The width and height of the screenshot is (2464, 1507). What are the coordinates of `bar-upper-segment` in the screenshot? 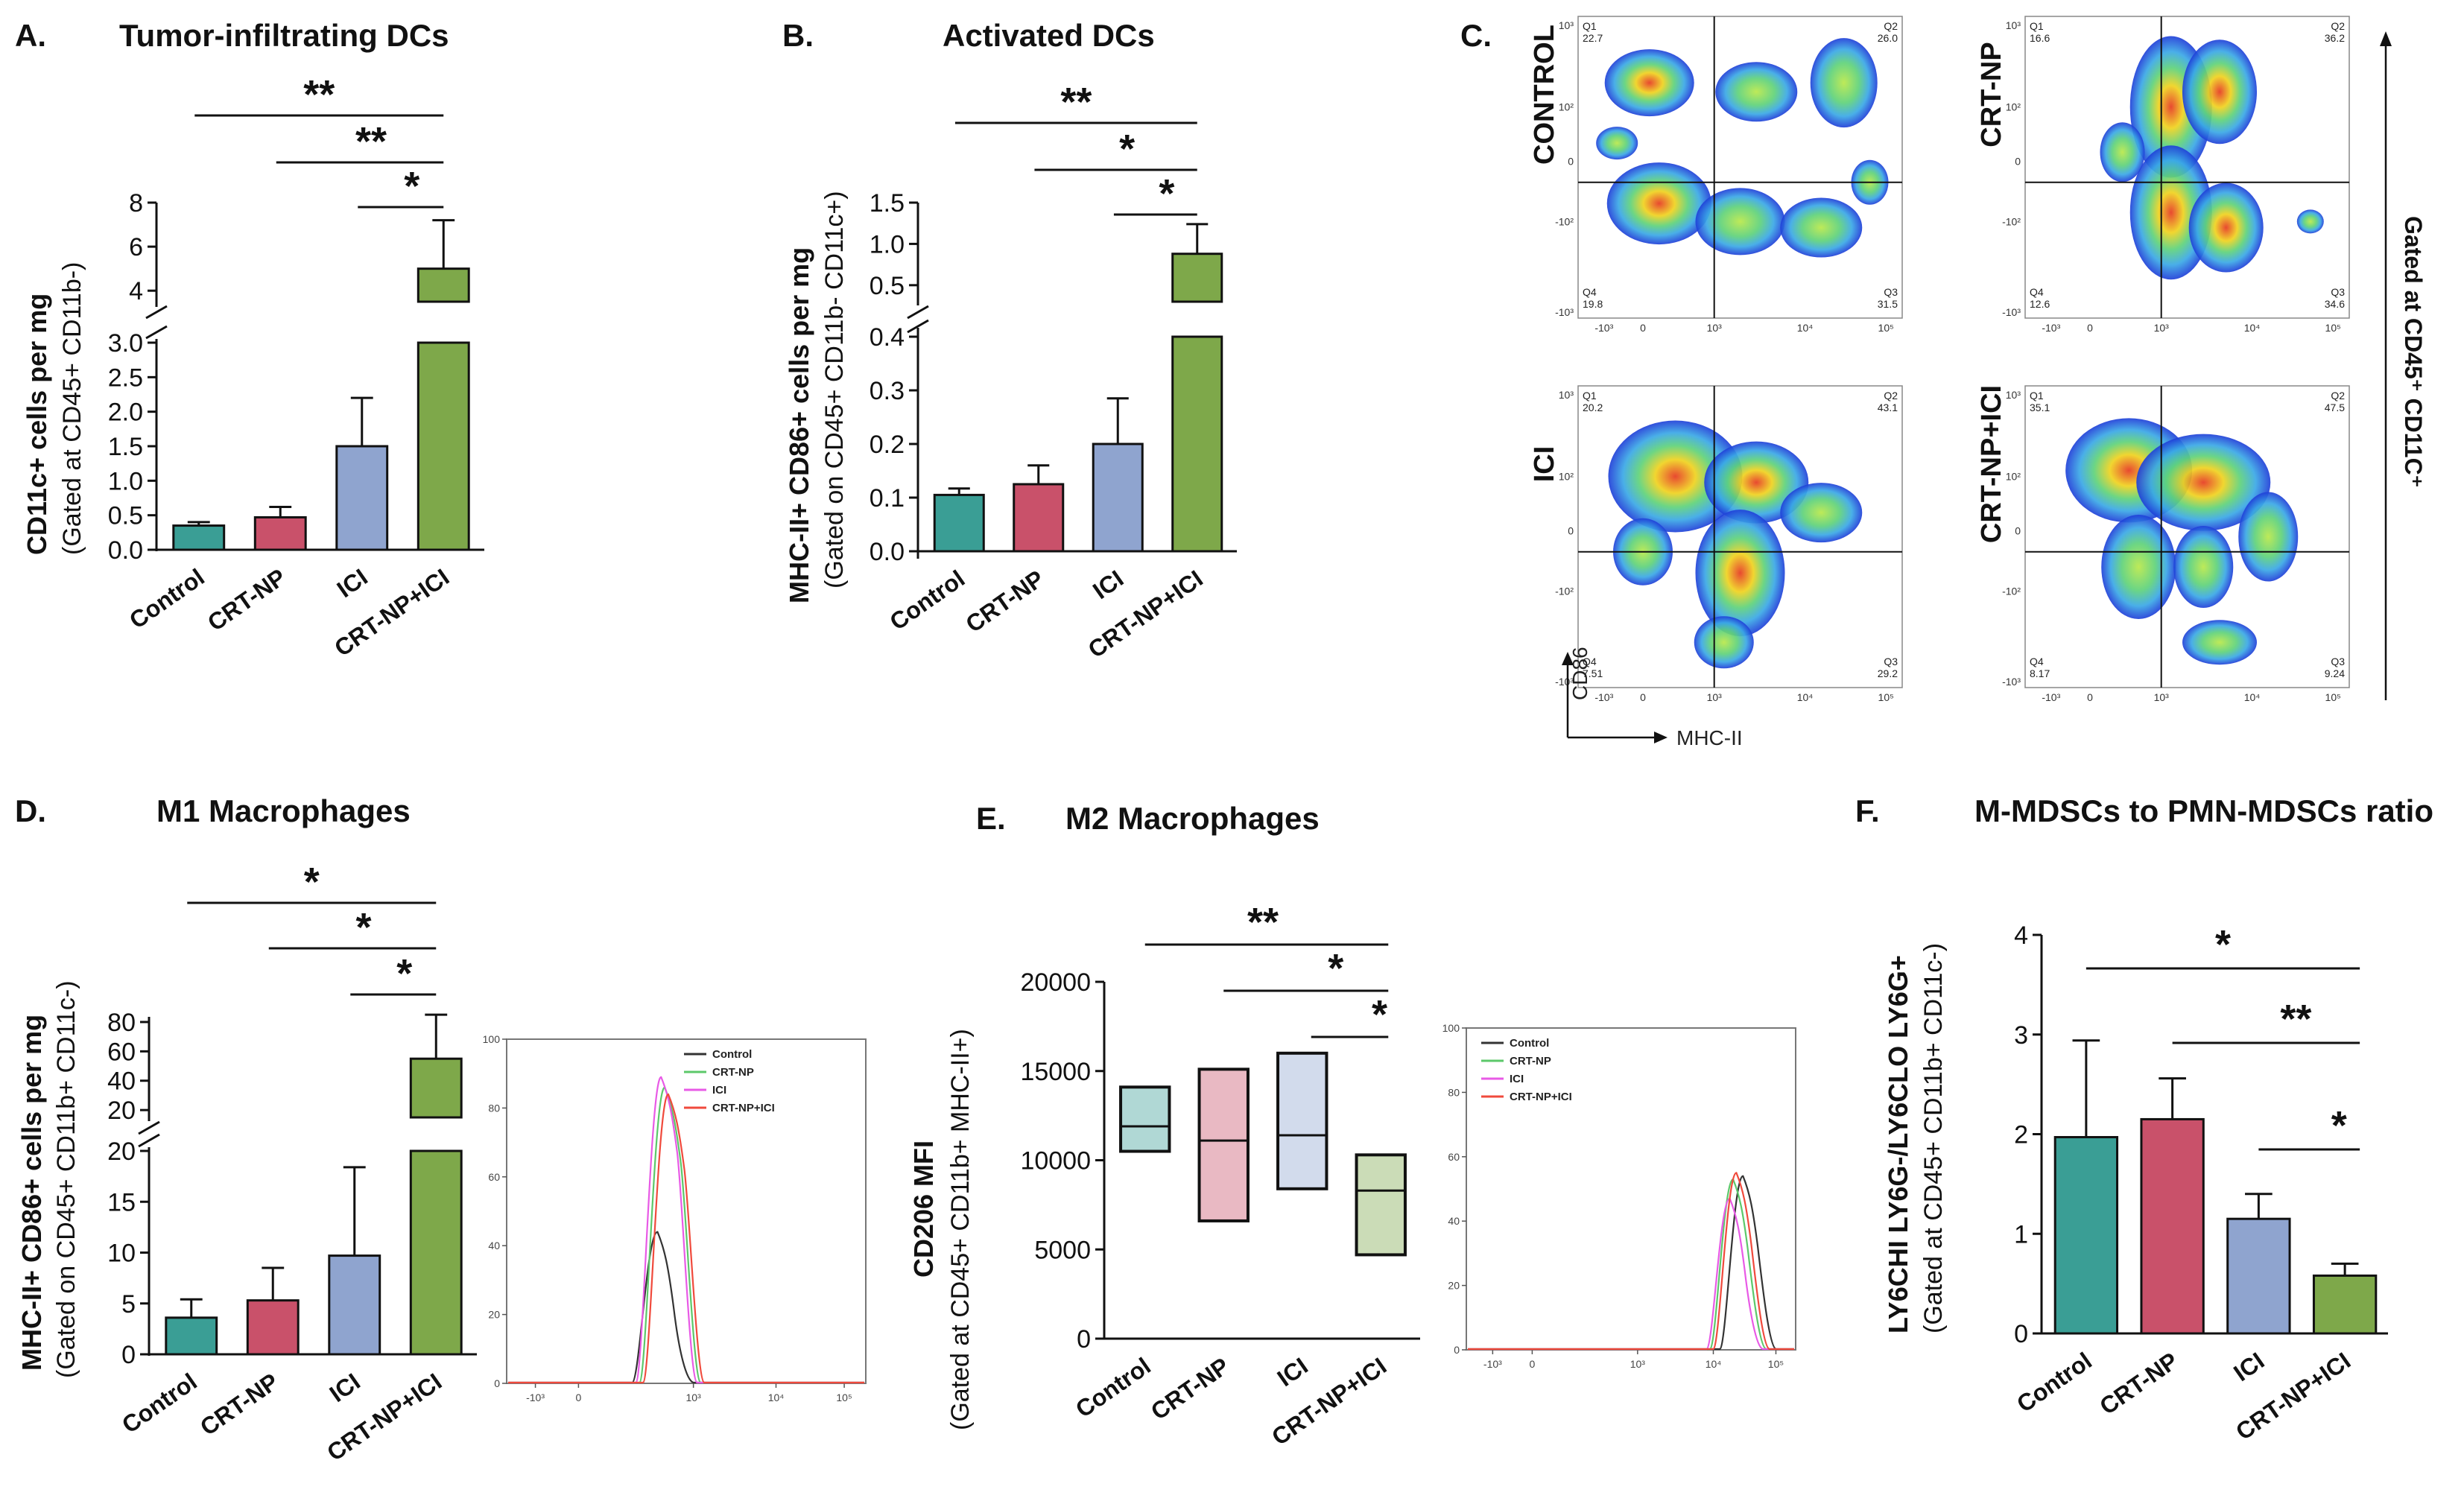 It's located at (1197, 278).